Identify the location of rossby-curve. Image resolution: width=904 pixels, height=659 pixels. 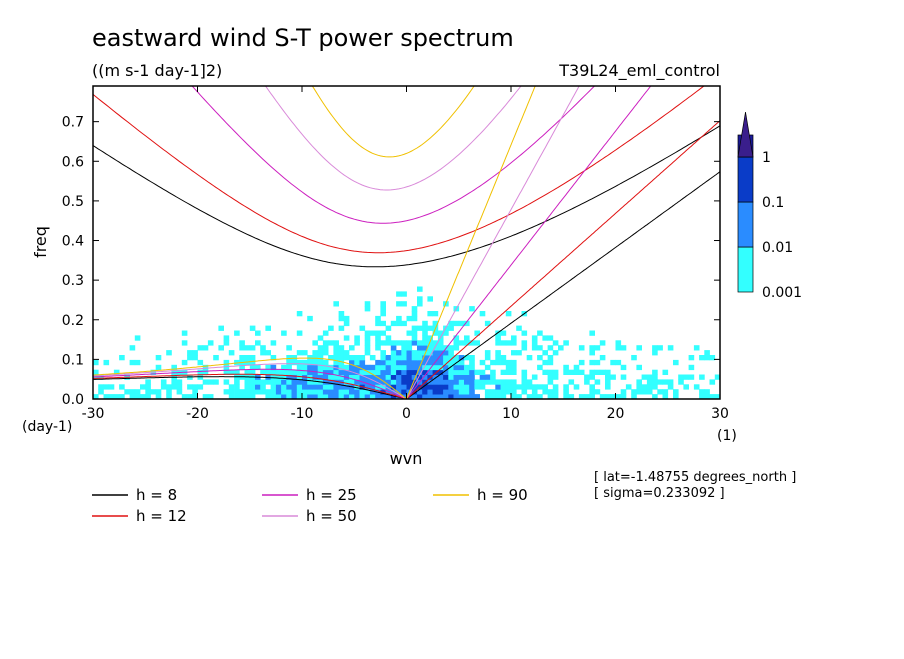
(250, 383).